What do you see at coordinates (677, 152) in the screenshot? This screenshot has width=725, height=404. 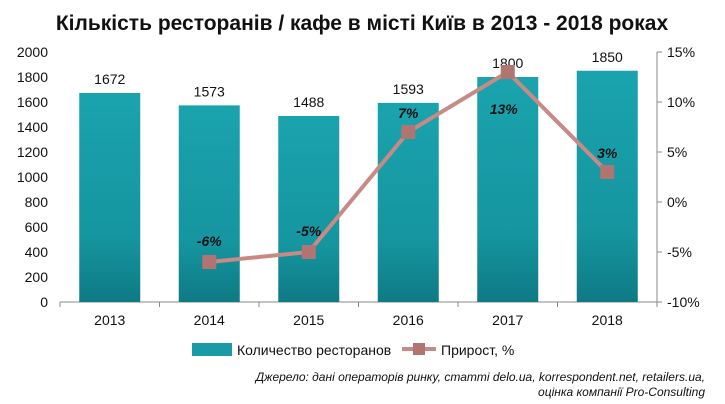 I see `y-right-tick-label: 5%` at bounding box center [677, 152].